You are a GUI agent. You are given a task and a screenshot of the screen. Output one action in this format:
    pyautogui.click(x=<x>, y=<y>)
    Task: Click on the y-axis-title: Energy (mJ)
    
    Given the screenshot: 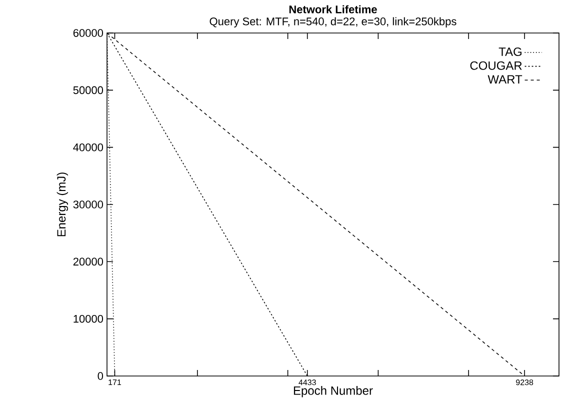 What is the action you would take?
    pyautogui.click(x=62, y=204)
    